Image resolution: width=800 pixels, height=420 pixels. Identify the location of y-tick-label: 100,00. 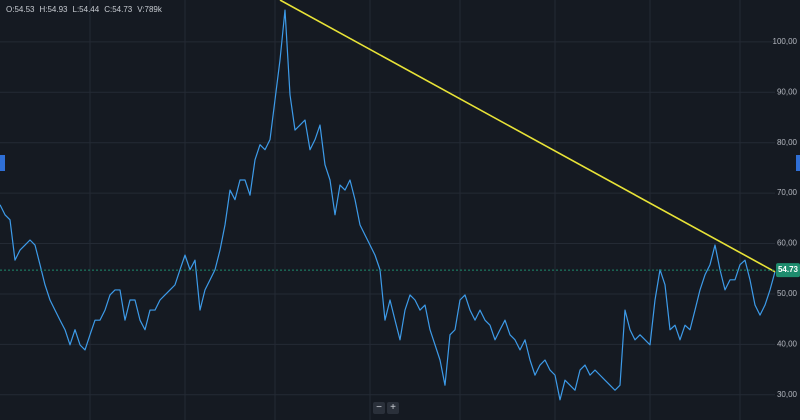
(785, 41).